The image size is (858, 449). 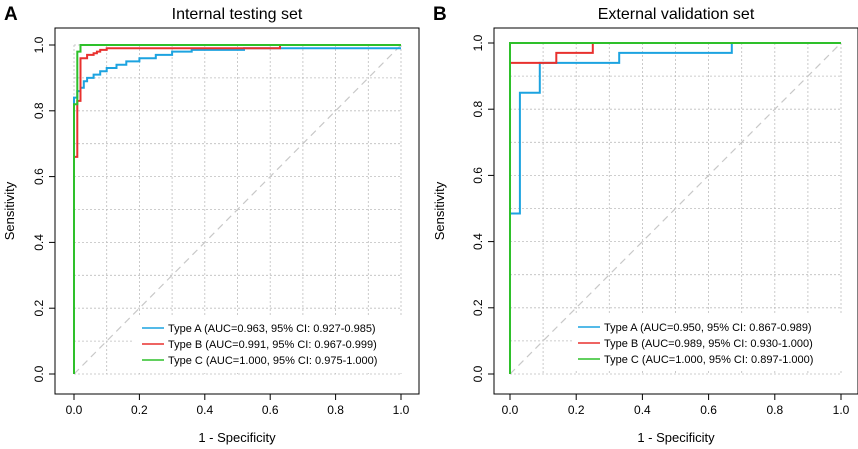 I want to click on legend-entry-type-c: Type C (AUC=1.000, 95% CI: 0.975-1.000), so click(x=272, y=361).